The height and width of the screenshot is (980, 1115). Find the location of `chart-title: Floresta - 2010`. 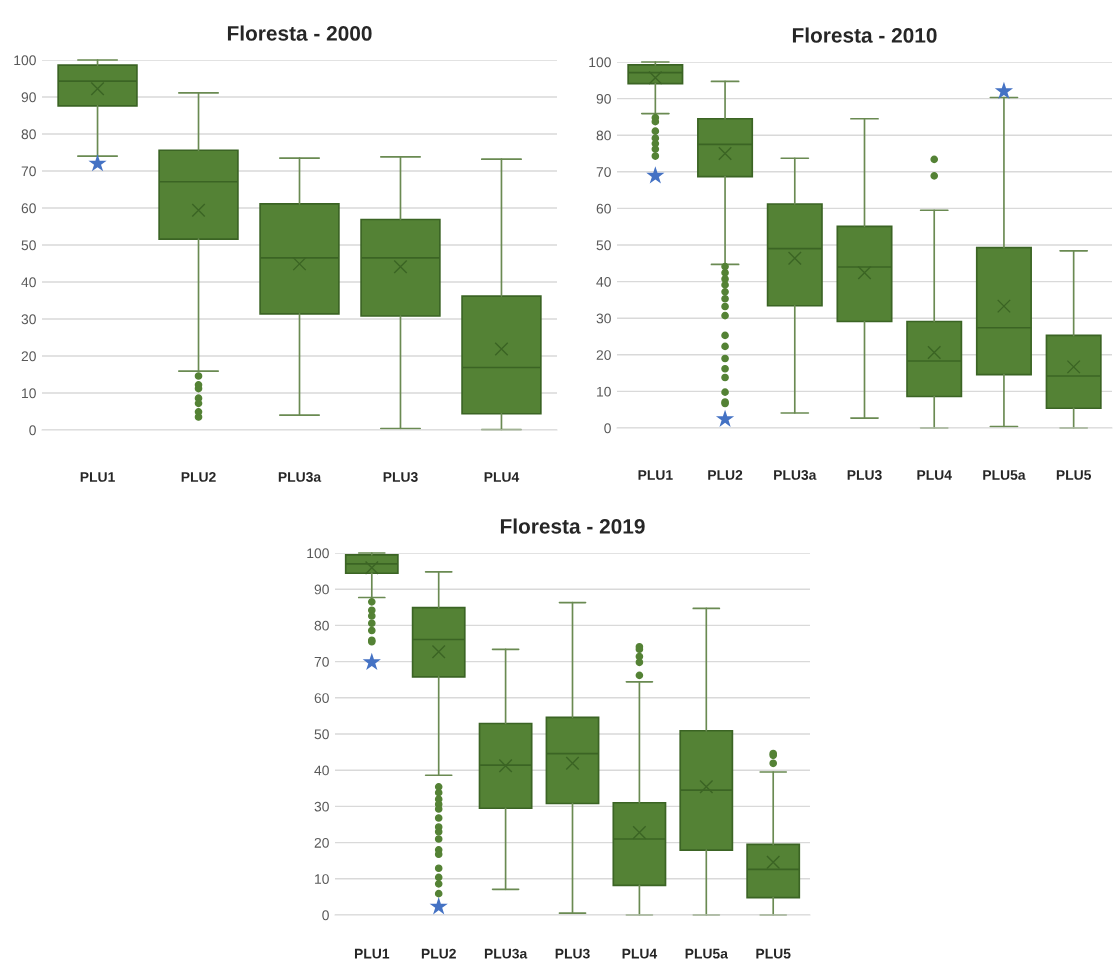

chart-title: Floresta - 2010 is located at coordinates (864, 35).